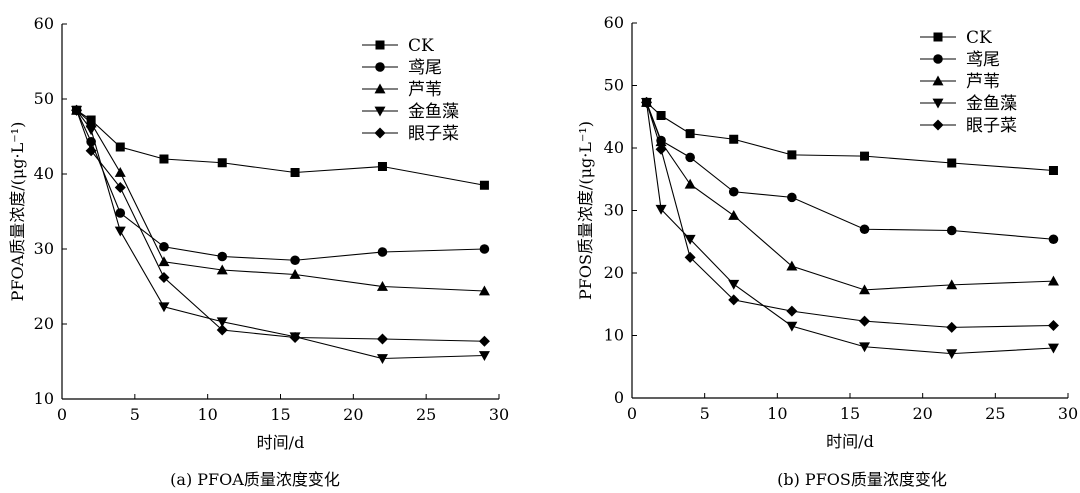  Describe the element at coordinates (433, 134) in the screenshot. I see `legend-label: 眼子菜` at that location.